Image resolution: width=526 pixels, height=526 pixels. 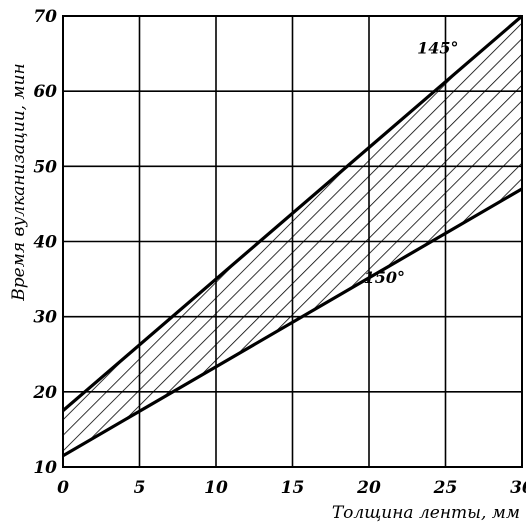 I want to click on y-axis-ticks: 10 20 30 40 50 60 70, so click(x=44, y=242).